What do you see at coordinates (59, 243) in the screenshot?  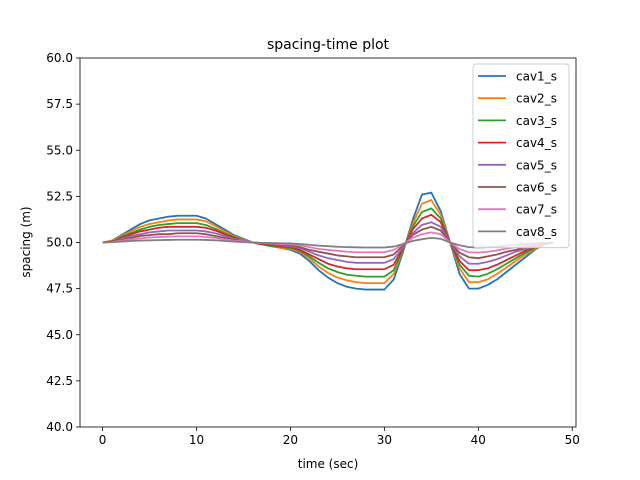 I see `y-tick-label: 50.0` at bounding box center [59, 243].